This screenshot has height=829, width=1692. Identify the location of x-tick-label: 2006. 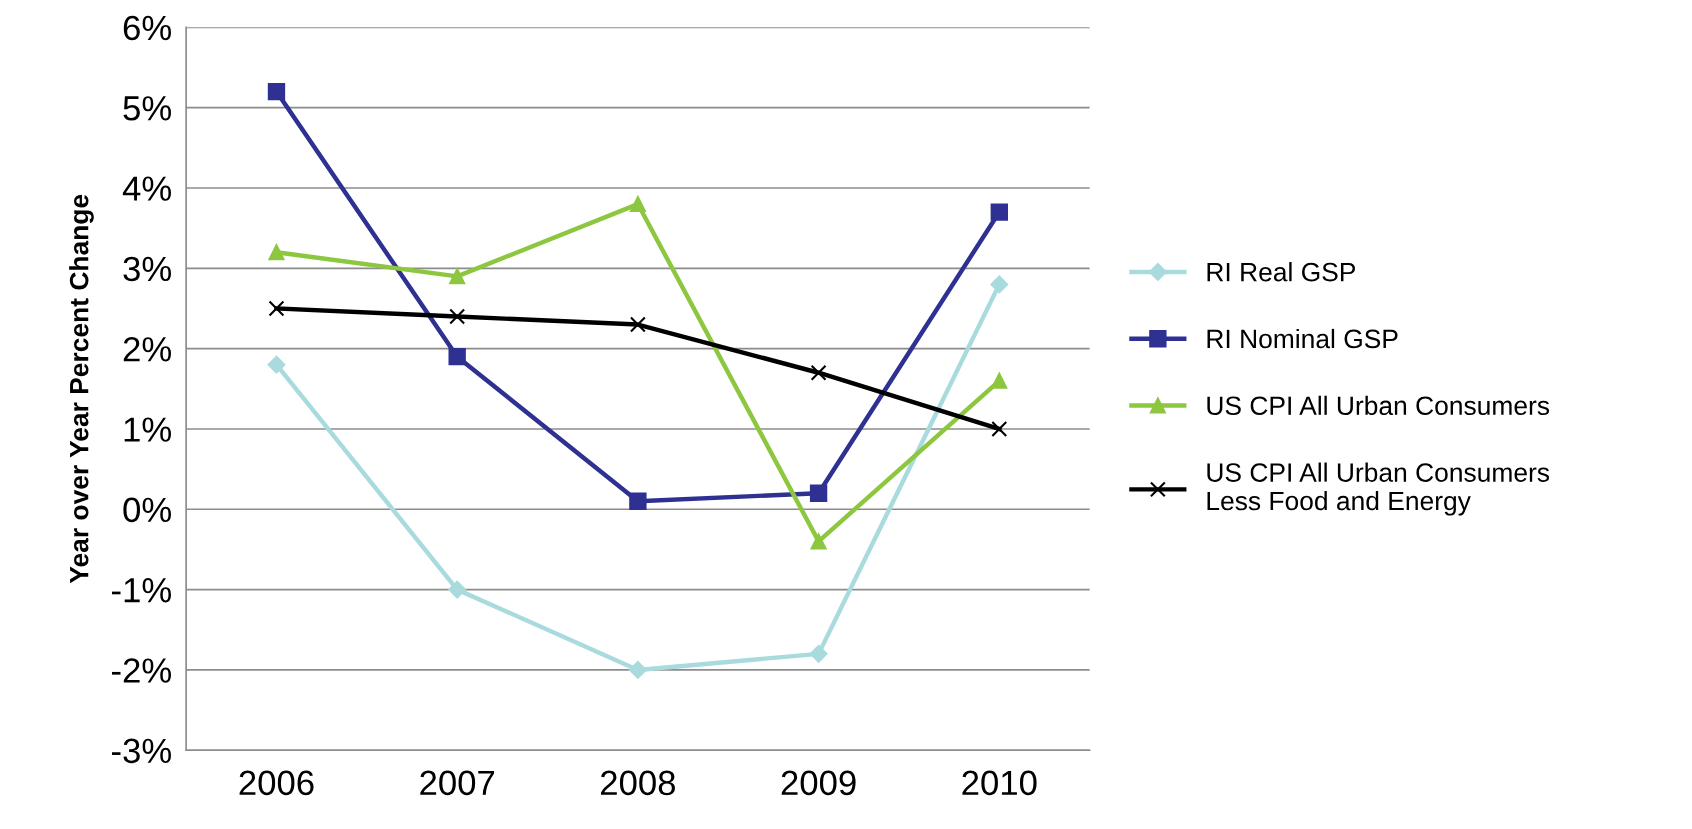
(276, 783).